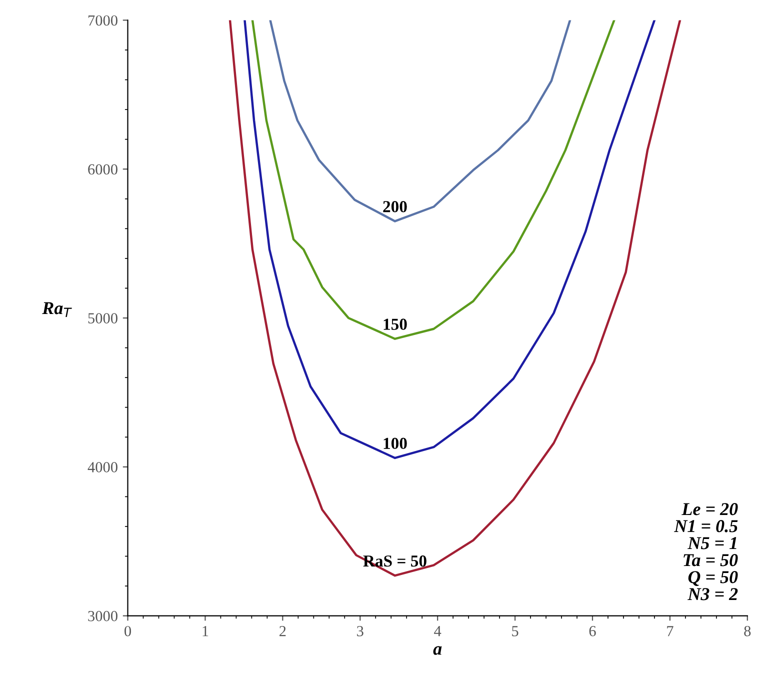 This screenshot has height=673, width=765. I want to click on y-tick-label: 4000, so click(103, 467).